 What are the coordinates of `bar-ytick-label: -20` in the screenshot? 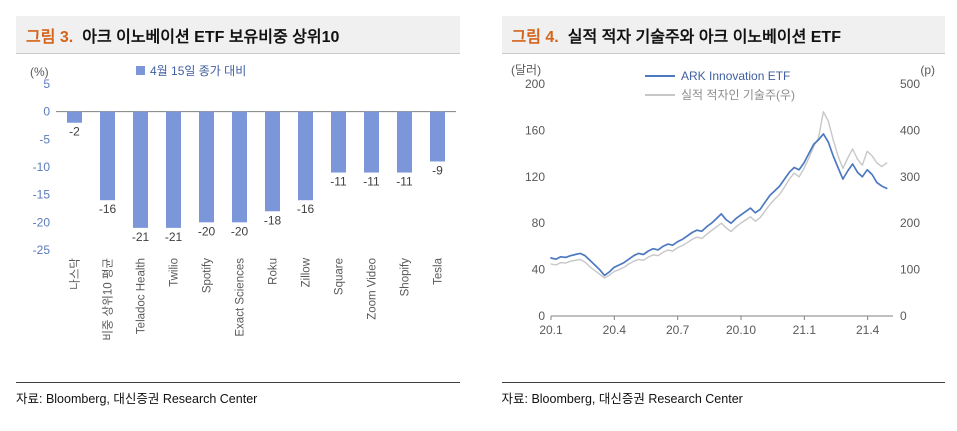 It's located at (41, 222).